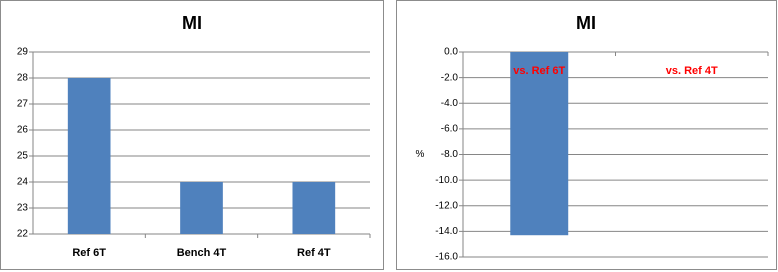 The image size is (778, 272). I want to click on y-tick-label: 29, so click(23, 52).